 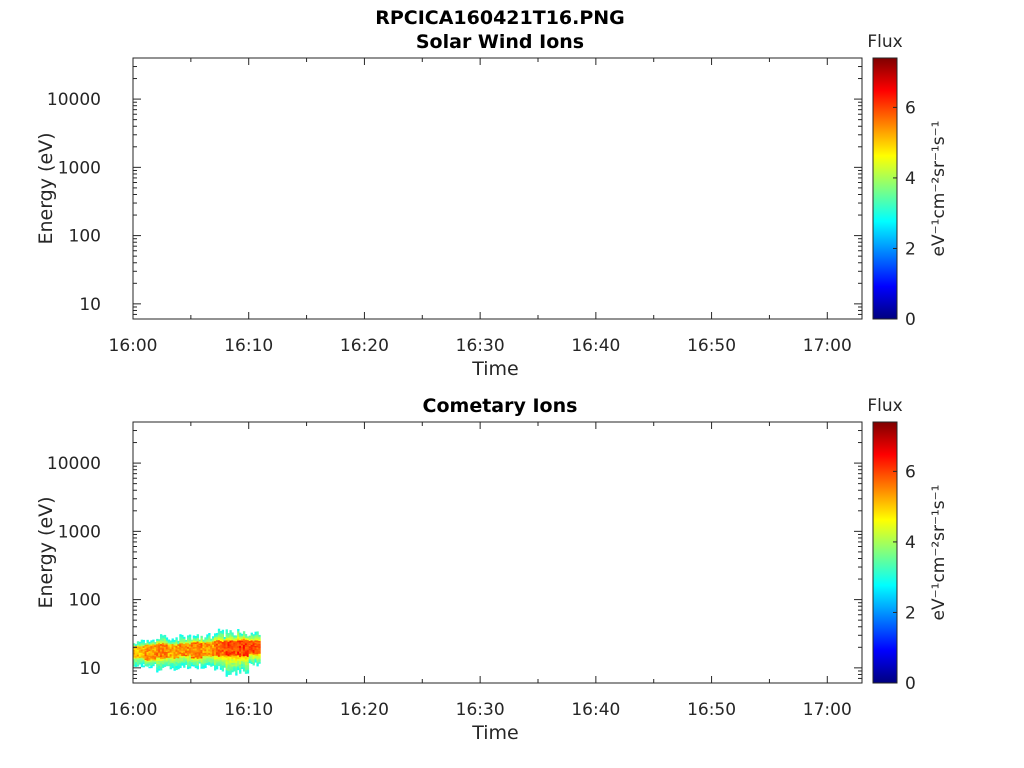 I want to click on colorbar-title: Flux, so click(x=884, y=42).